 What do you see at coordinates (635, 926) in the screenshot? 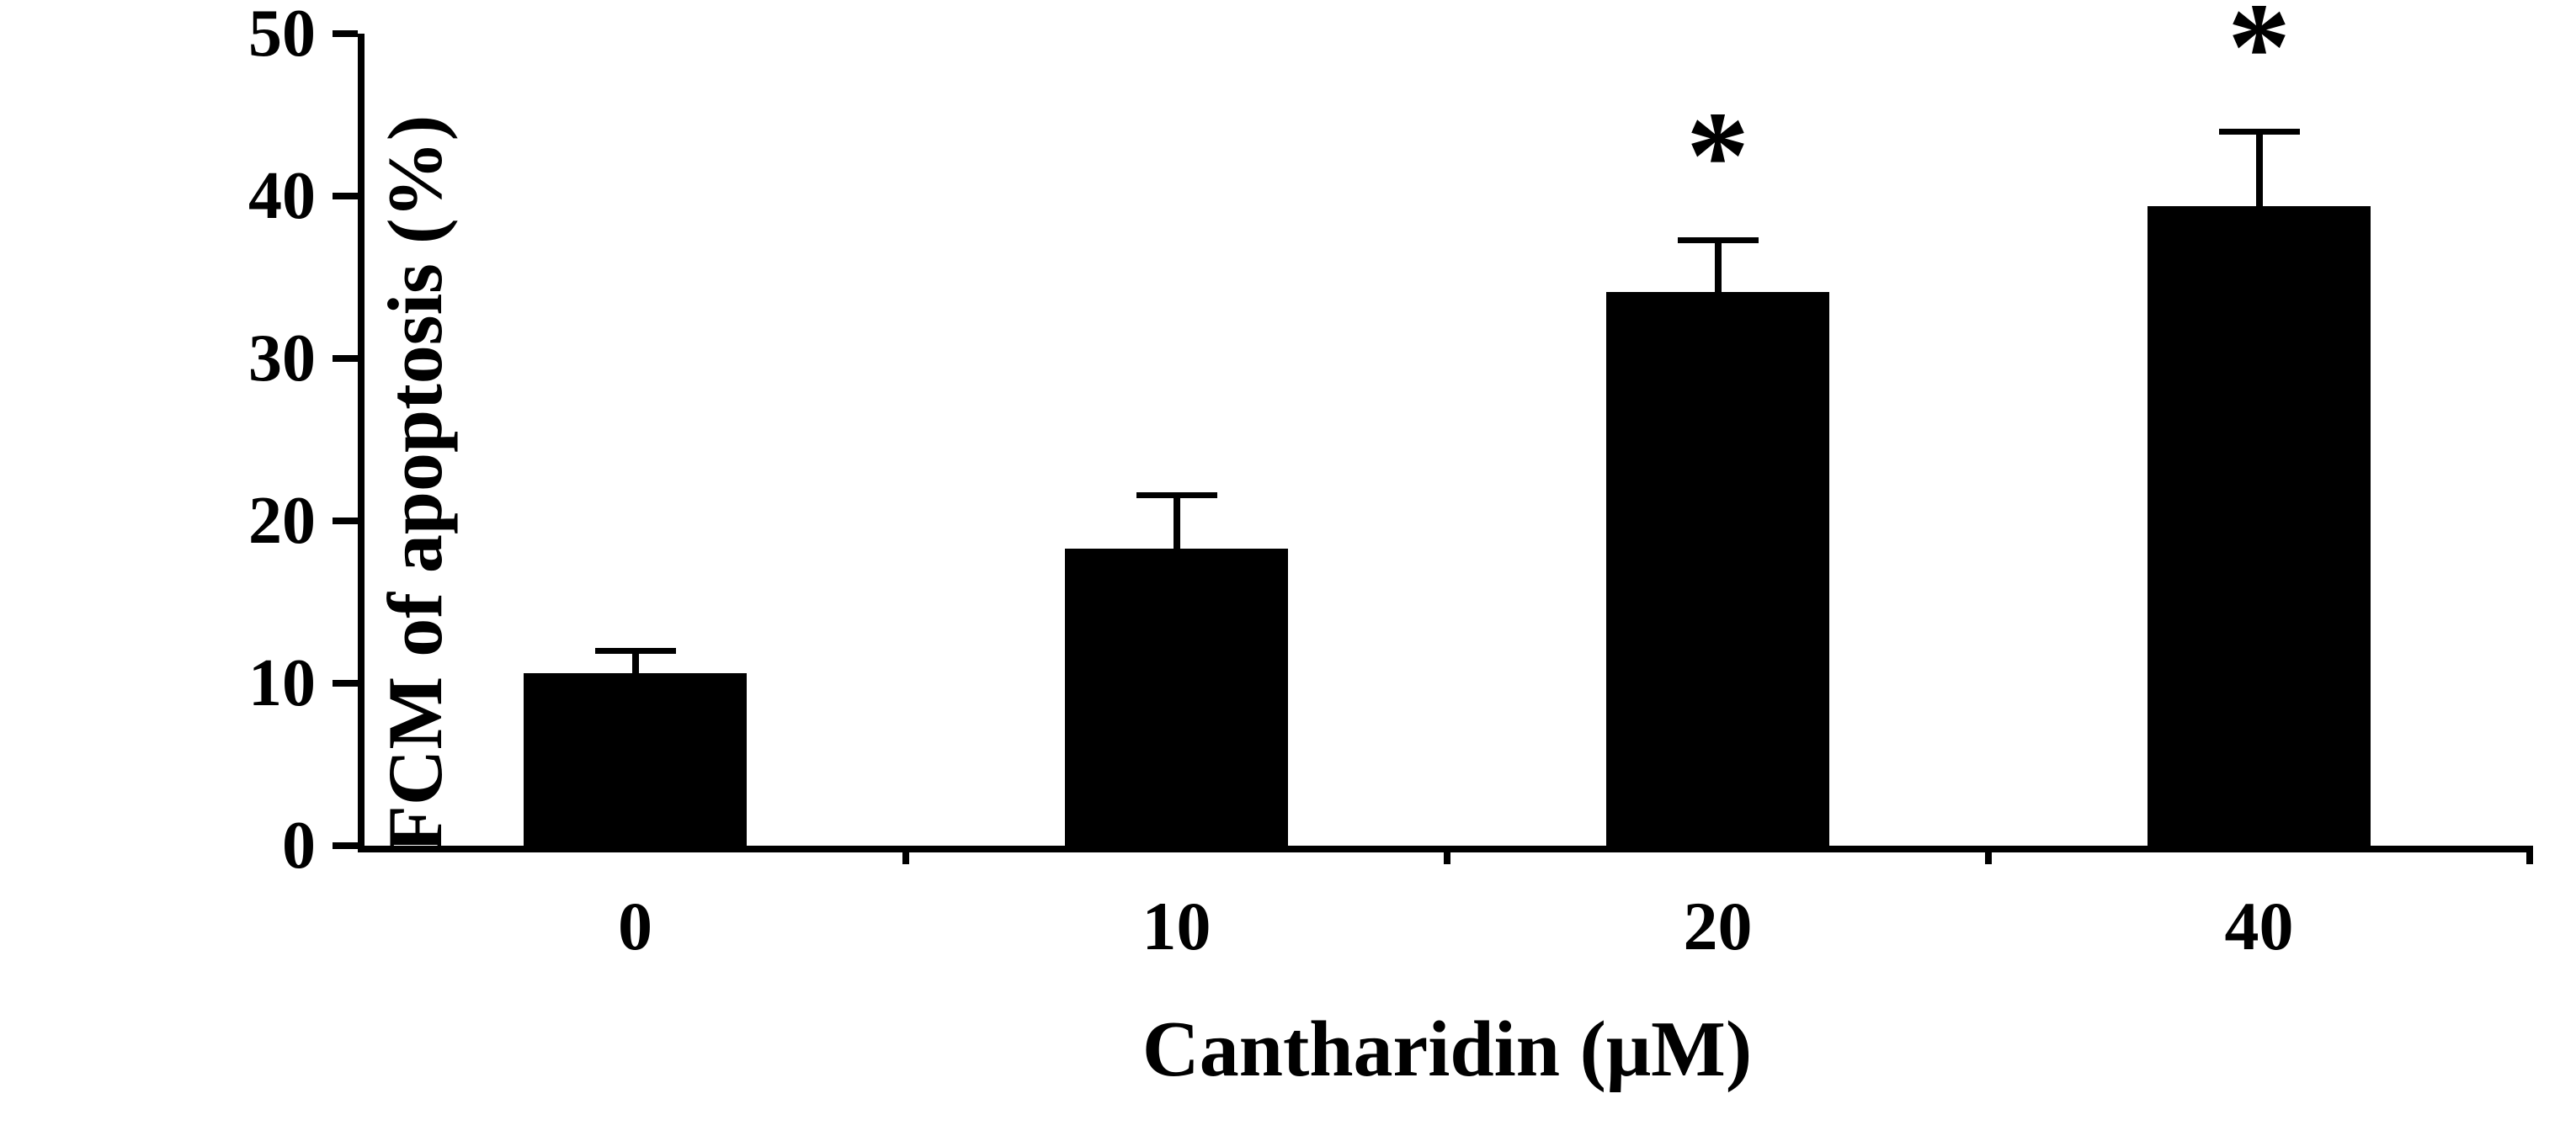
I see `x-category-label: 0` at bounding box center [635, 926].